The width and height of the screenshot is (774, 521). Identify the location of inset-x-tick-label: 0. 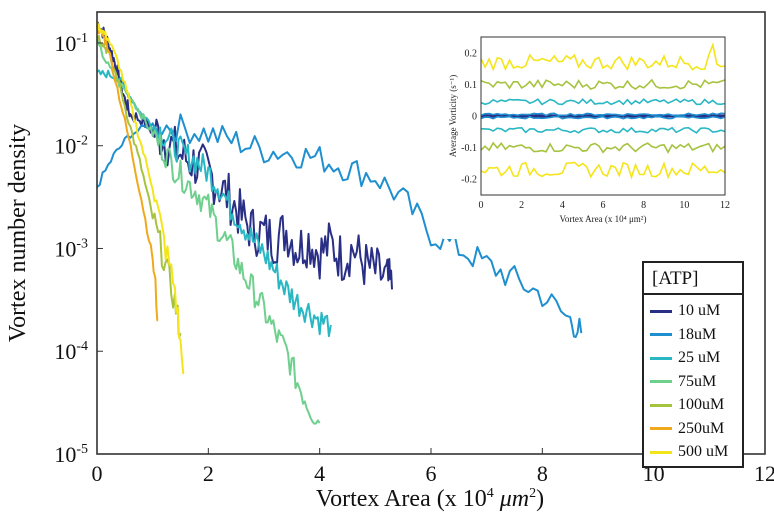
(481, 205).